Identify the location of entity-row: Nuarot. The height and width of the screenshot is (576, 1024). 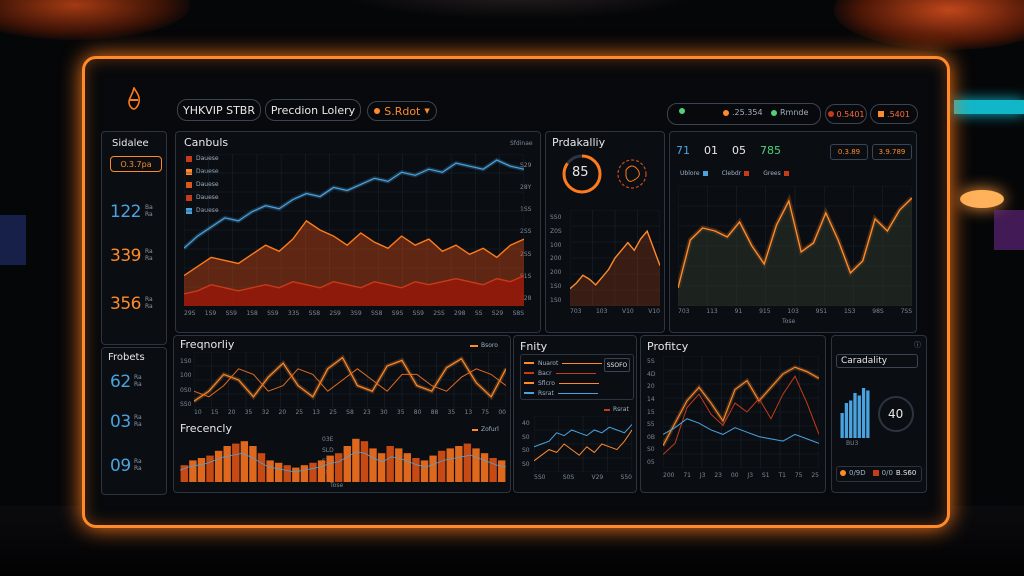
(563, 363).